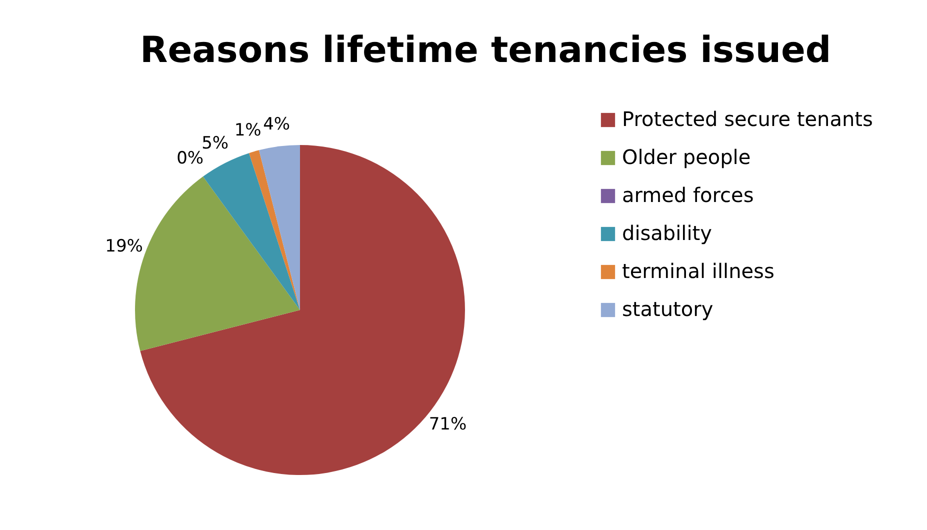  I want to click on data-label: 19%, so click(124, 246).